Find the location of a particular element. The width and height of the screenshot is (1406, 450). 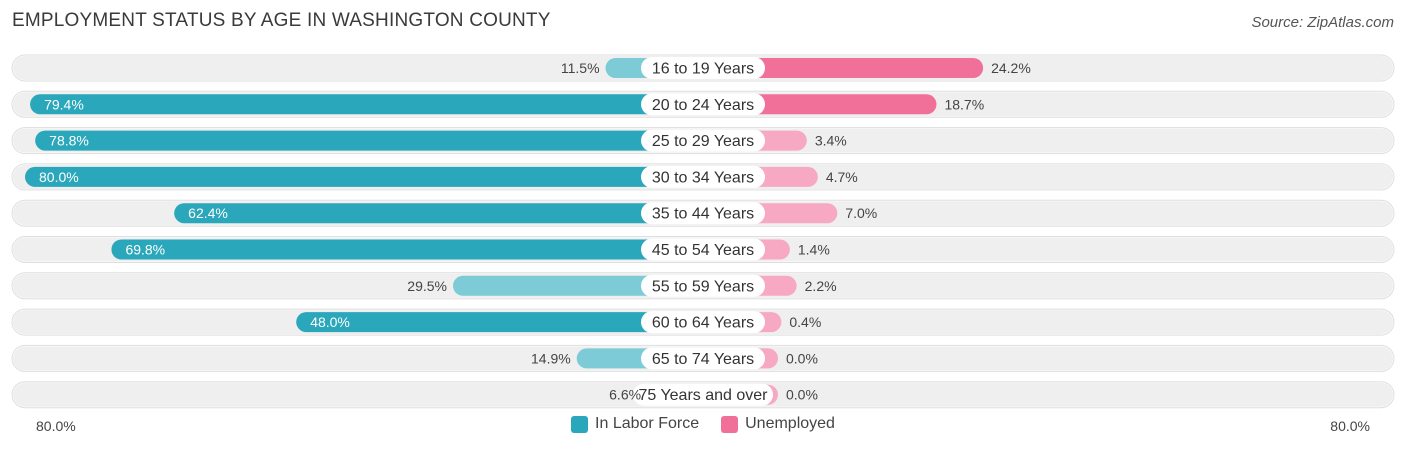

category-label: 60 to 64 Years is located at coordinates (703, 323).